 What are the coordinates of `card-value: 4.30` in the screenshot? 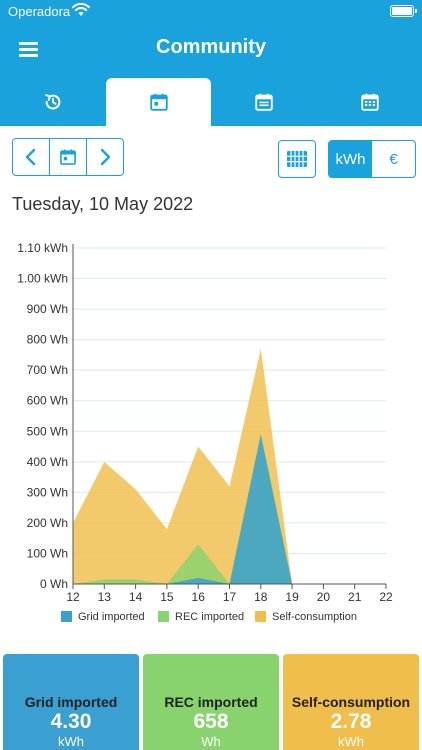 It's located at (71, 721).